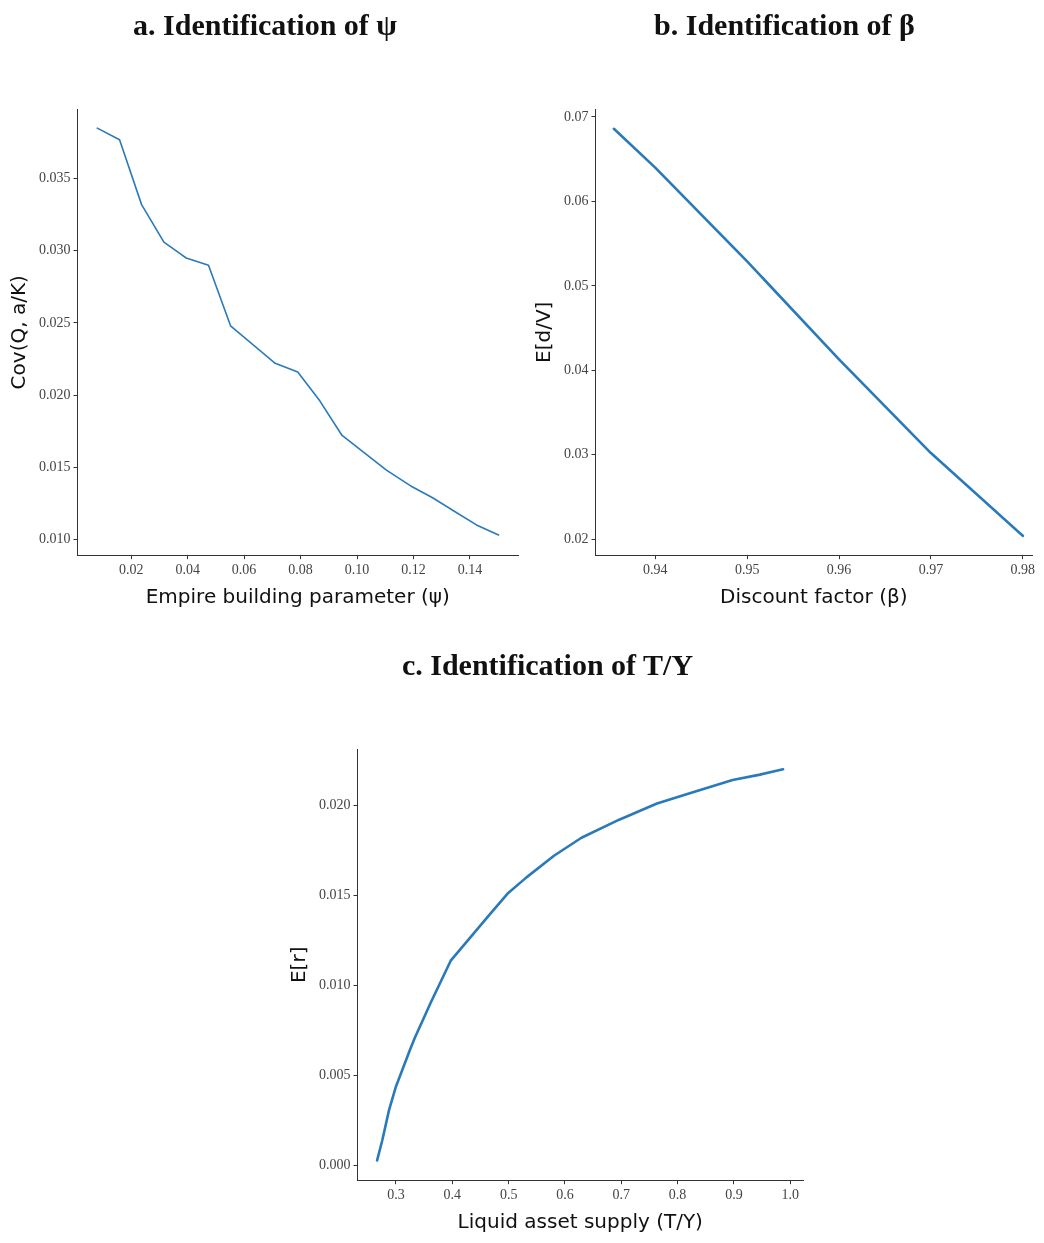 This screenshot has height=1243, width=1044. Describe the element at coordinates (547, 665) in the screenshot. I see `chart-title: c. Identification of T/Y` at that location.